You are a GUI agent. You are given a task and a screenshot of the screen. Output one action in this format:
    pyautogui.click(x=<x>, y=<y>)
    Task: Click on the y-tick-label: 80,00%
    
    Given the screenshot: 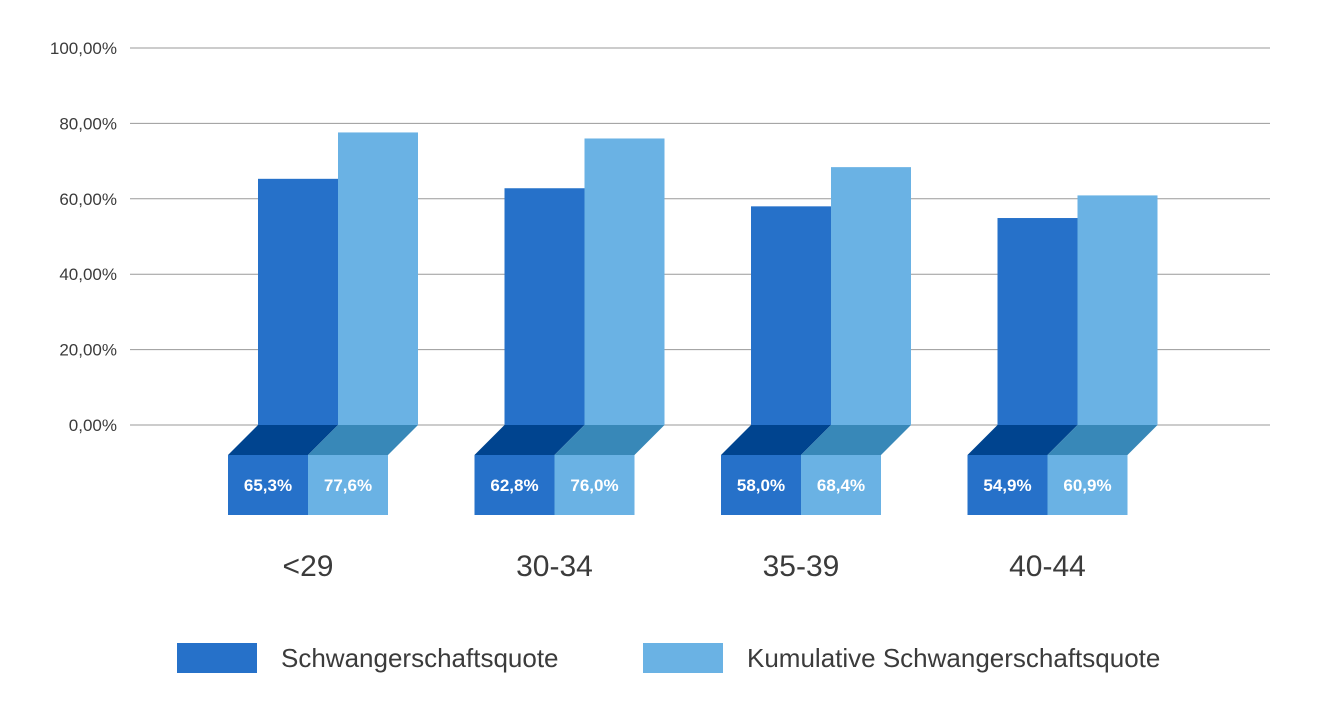 What is the action you would take?
    pyautogui.click(x=88, y=123)
    